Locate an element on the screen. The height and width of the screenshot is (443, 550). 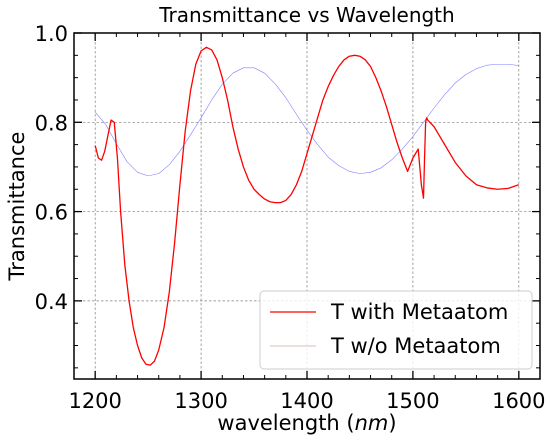
x-axis-label-unit: nm is located at coordinates (372, 423).